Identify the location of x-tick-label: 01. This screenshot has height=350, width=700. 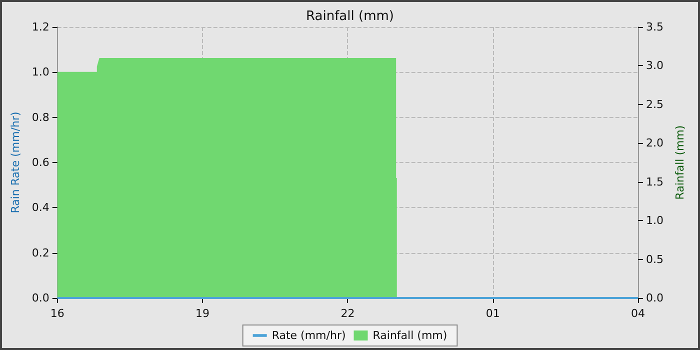
(493, 313).